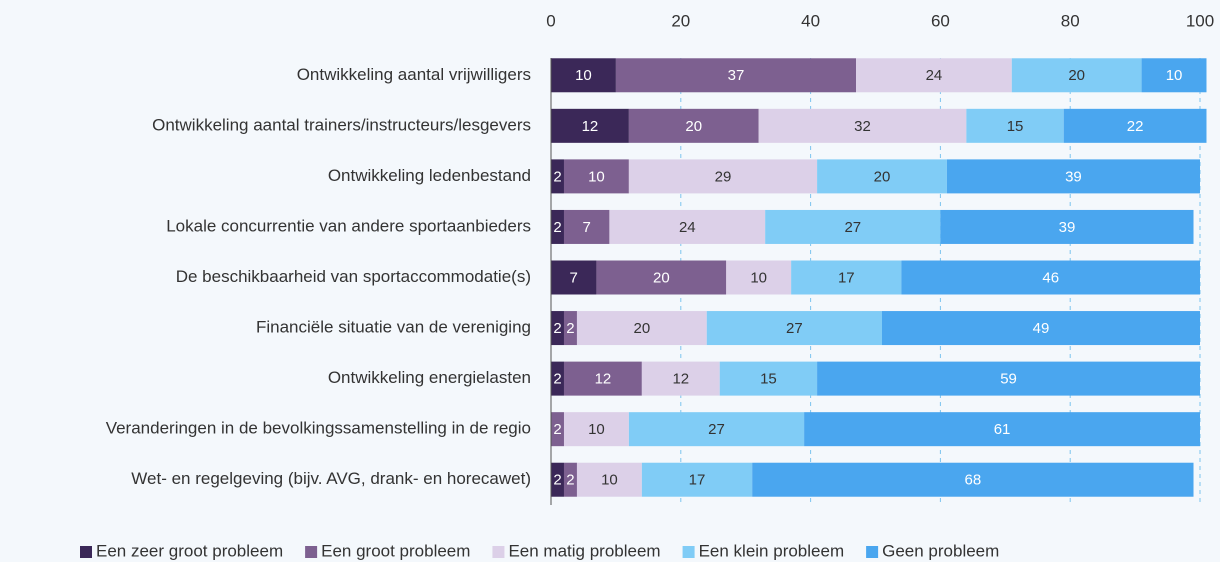  Describe the element at coordinates (940, 550) in the screenshot. I see `legend-label: Geen probleem` at that location.